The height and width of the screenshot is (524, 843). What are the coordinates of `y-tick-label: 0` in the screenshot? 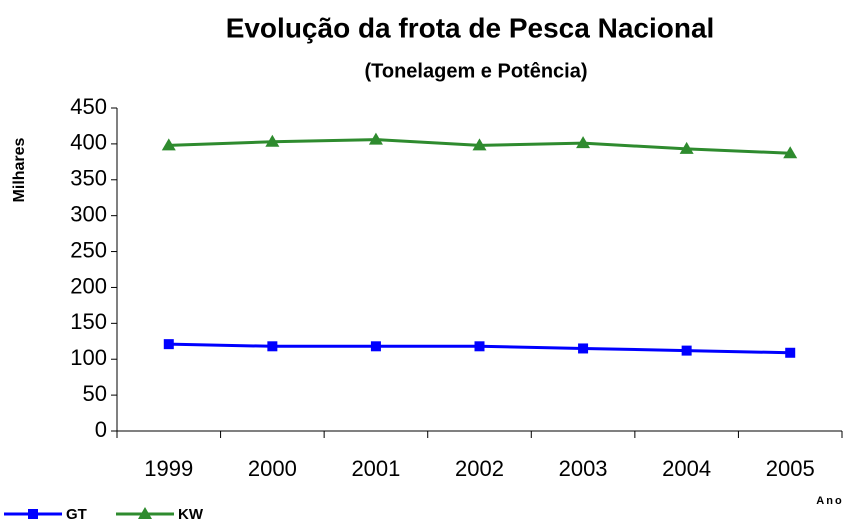 It's located at (101, 429).